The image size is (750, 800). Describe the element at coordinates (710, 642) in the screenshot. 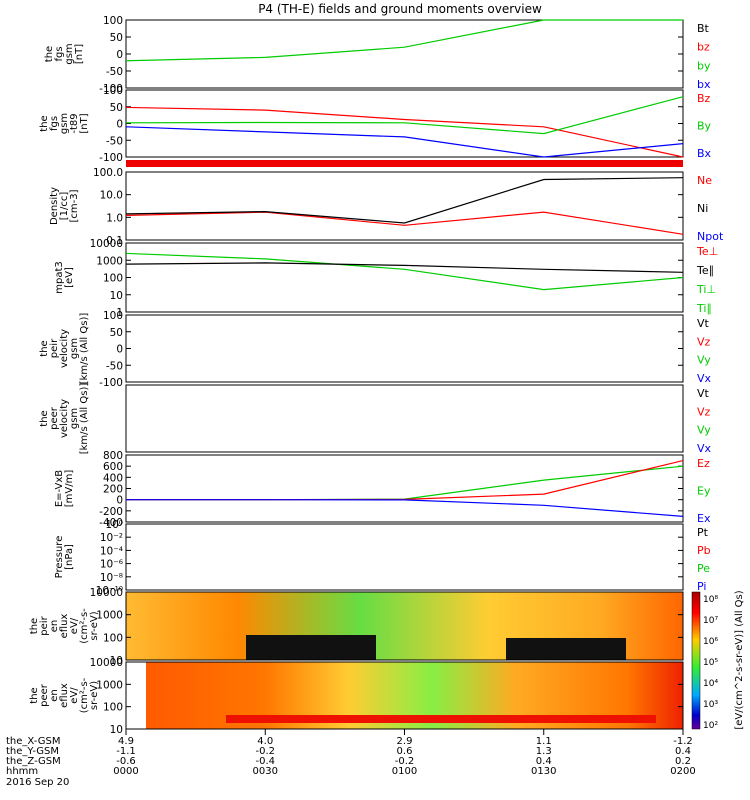

I see `colorbar-tick: 10⁶` at that location.